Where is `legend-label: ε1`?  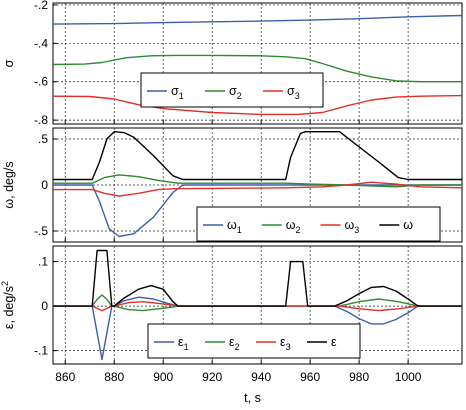 legend-label: ε1 is located at coordinates (183, 343).